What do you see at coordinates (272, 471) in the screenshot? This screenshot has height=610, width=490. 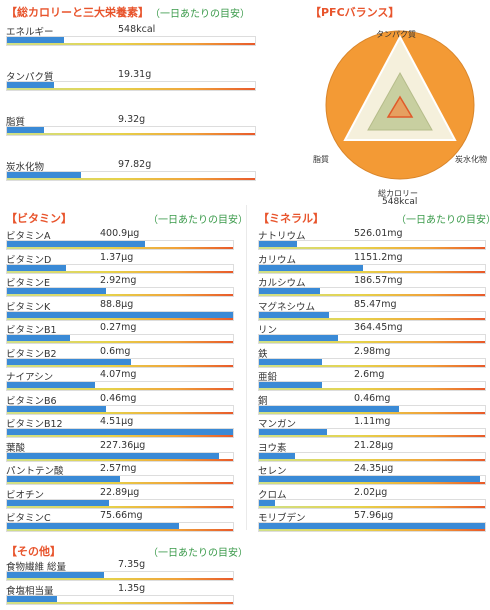 I see `nutrient-label: セレン` at bounding box center [272, 471].